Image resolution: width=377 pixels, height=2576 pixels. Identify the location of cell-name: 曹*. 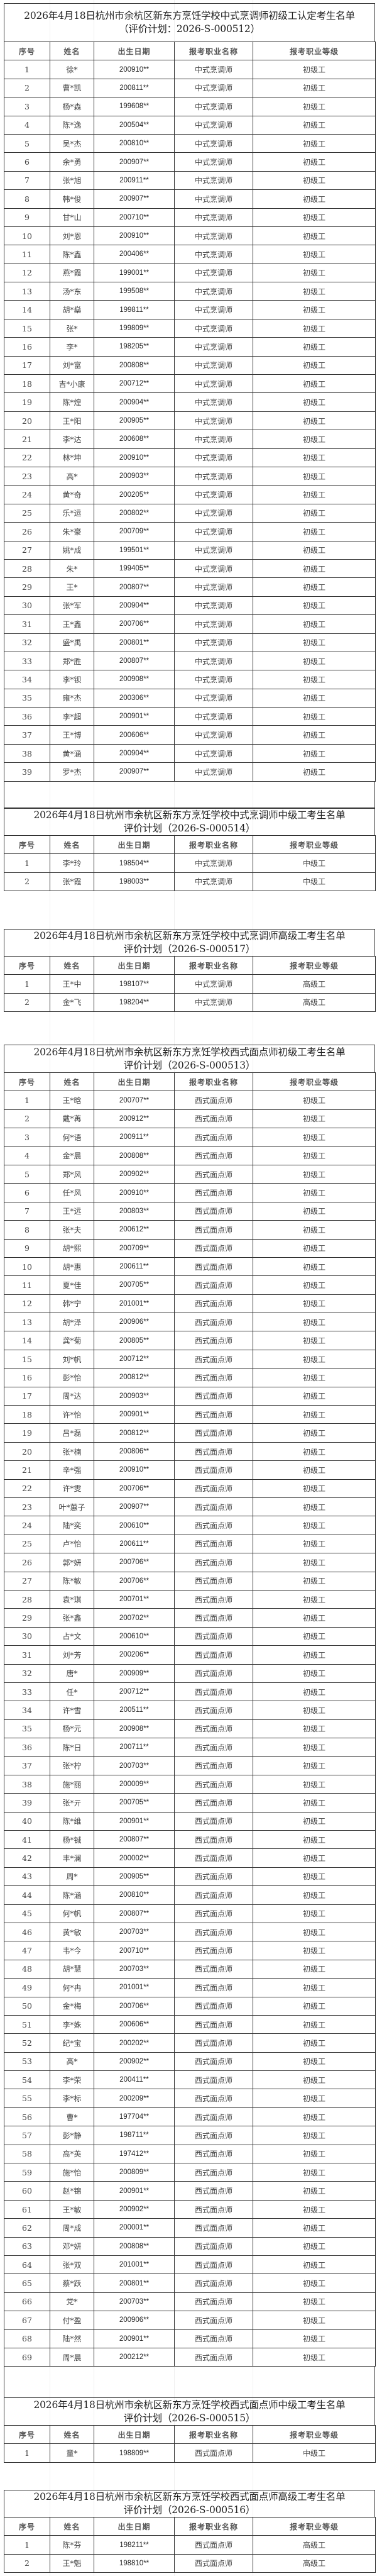
(72, 2117).